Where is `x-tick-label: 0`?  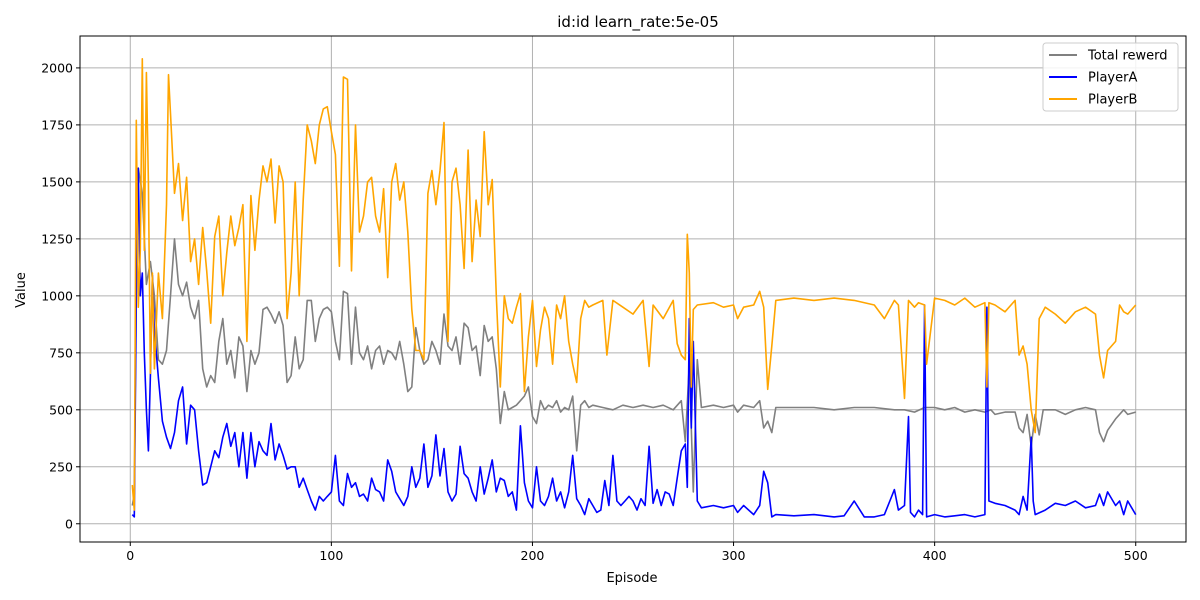 x-tick-label: 0 is located at coordinates (130, 555).